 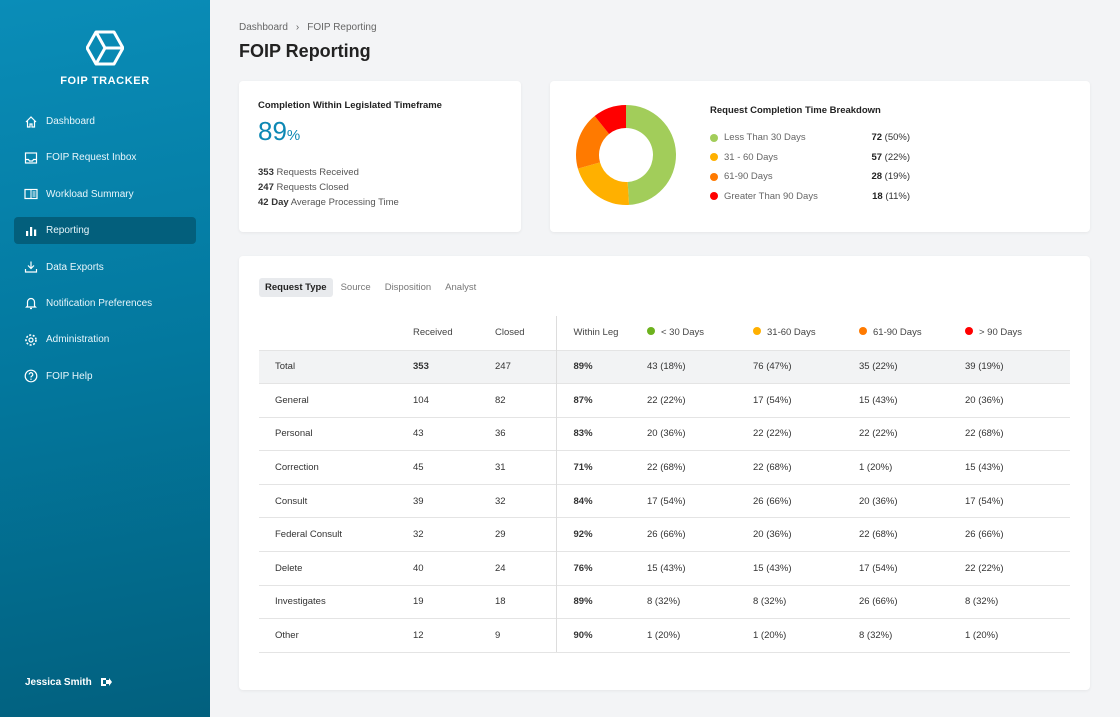 I want to click on sidebar-item-dashboard: Dashboard, so click(x=105, y=121).